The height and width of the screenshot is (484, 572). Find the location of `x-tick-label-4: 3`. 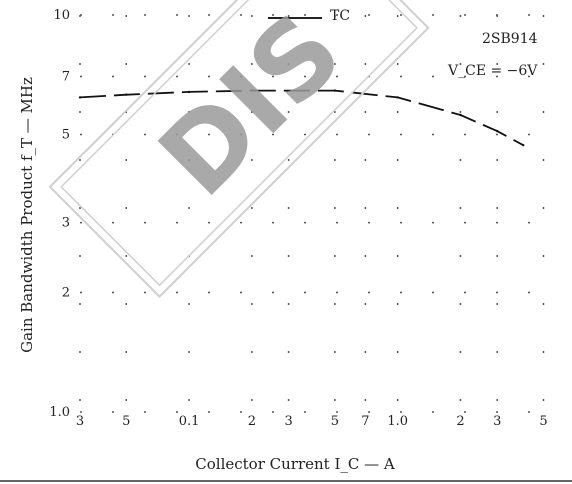

x-tick-label-4: 3 is located at coordinates (288, 421).